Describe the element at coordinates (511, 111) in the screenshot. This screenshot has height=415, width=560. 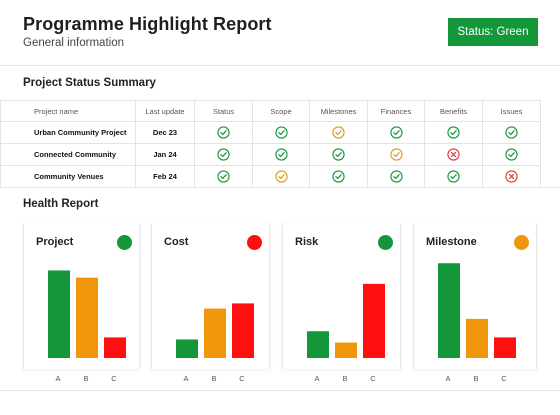
I see `column-header: Issues` at that location.